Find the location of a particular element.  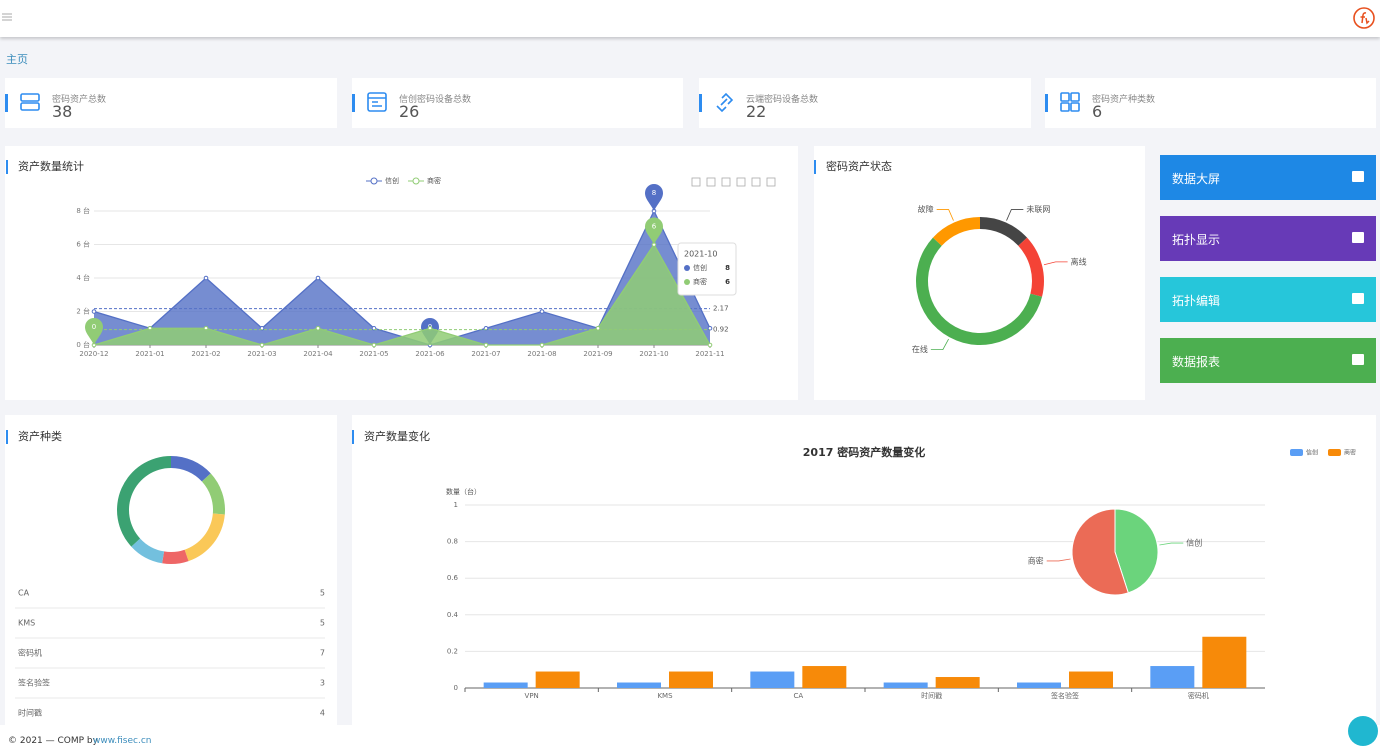

nav-button: 拓扑显示 is located at coordinates (1268, 238).